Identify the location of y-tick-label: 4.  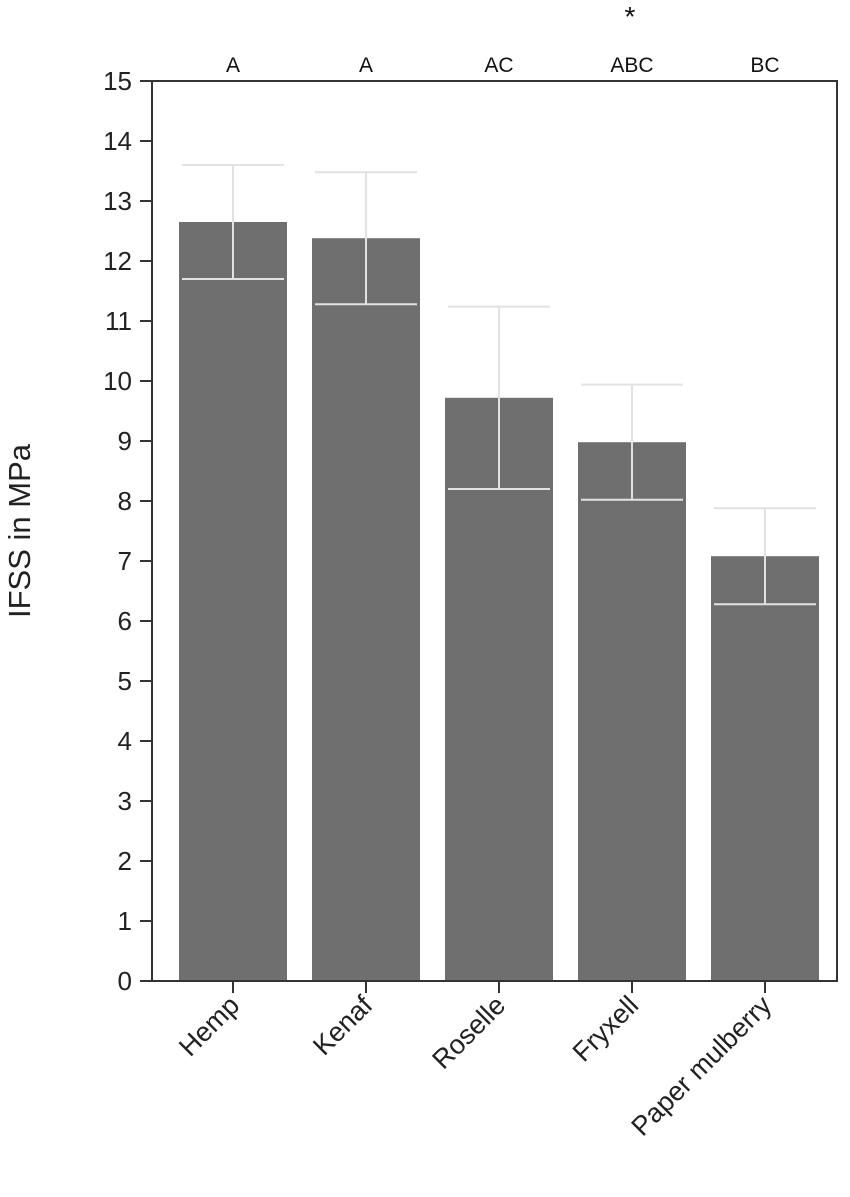
(125, 741).